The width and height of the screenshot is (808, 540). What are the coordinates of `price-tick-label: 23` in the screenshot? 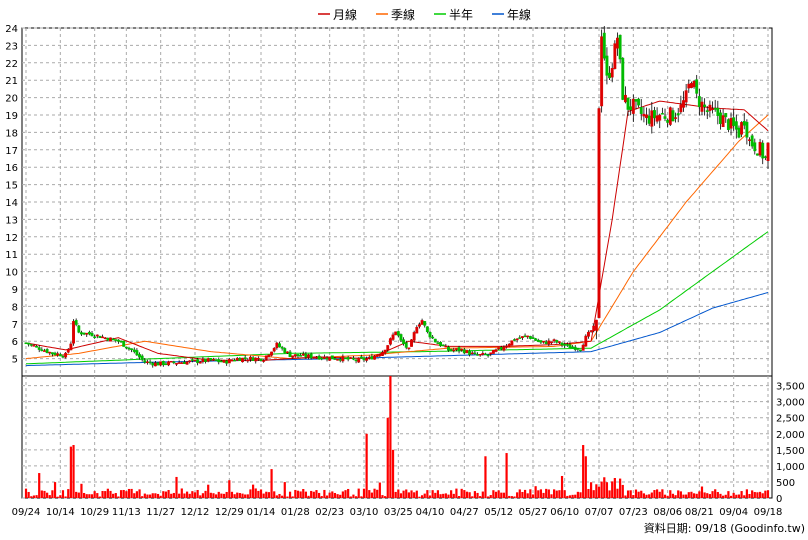 It's located at (11, 46).